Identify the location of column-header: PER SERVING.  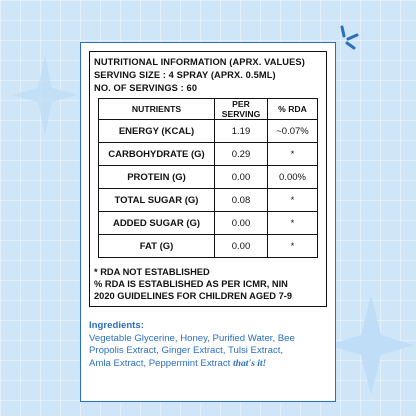
(241, 109).